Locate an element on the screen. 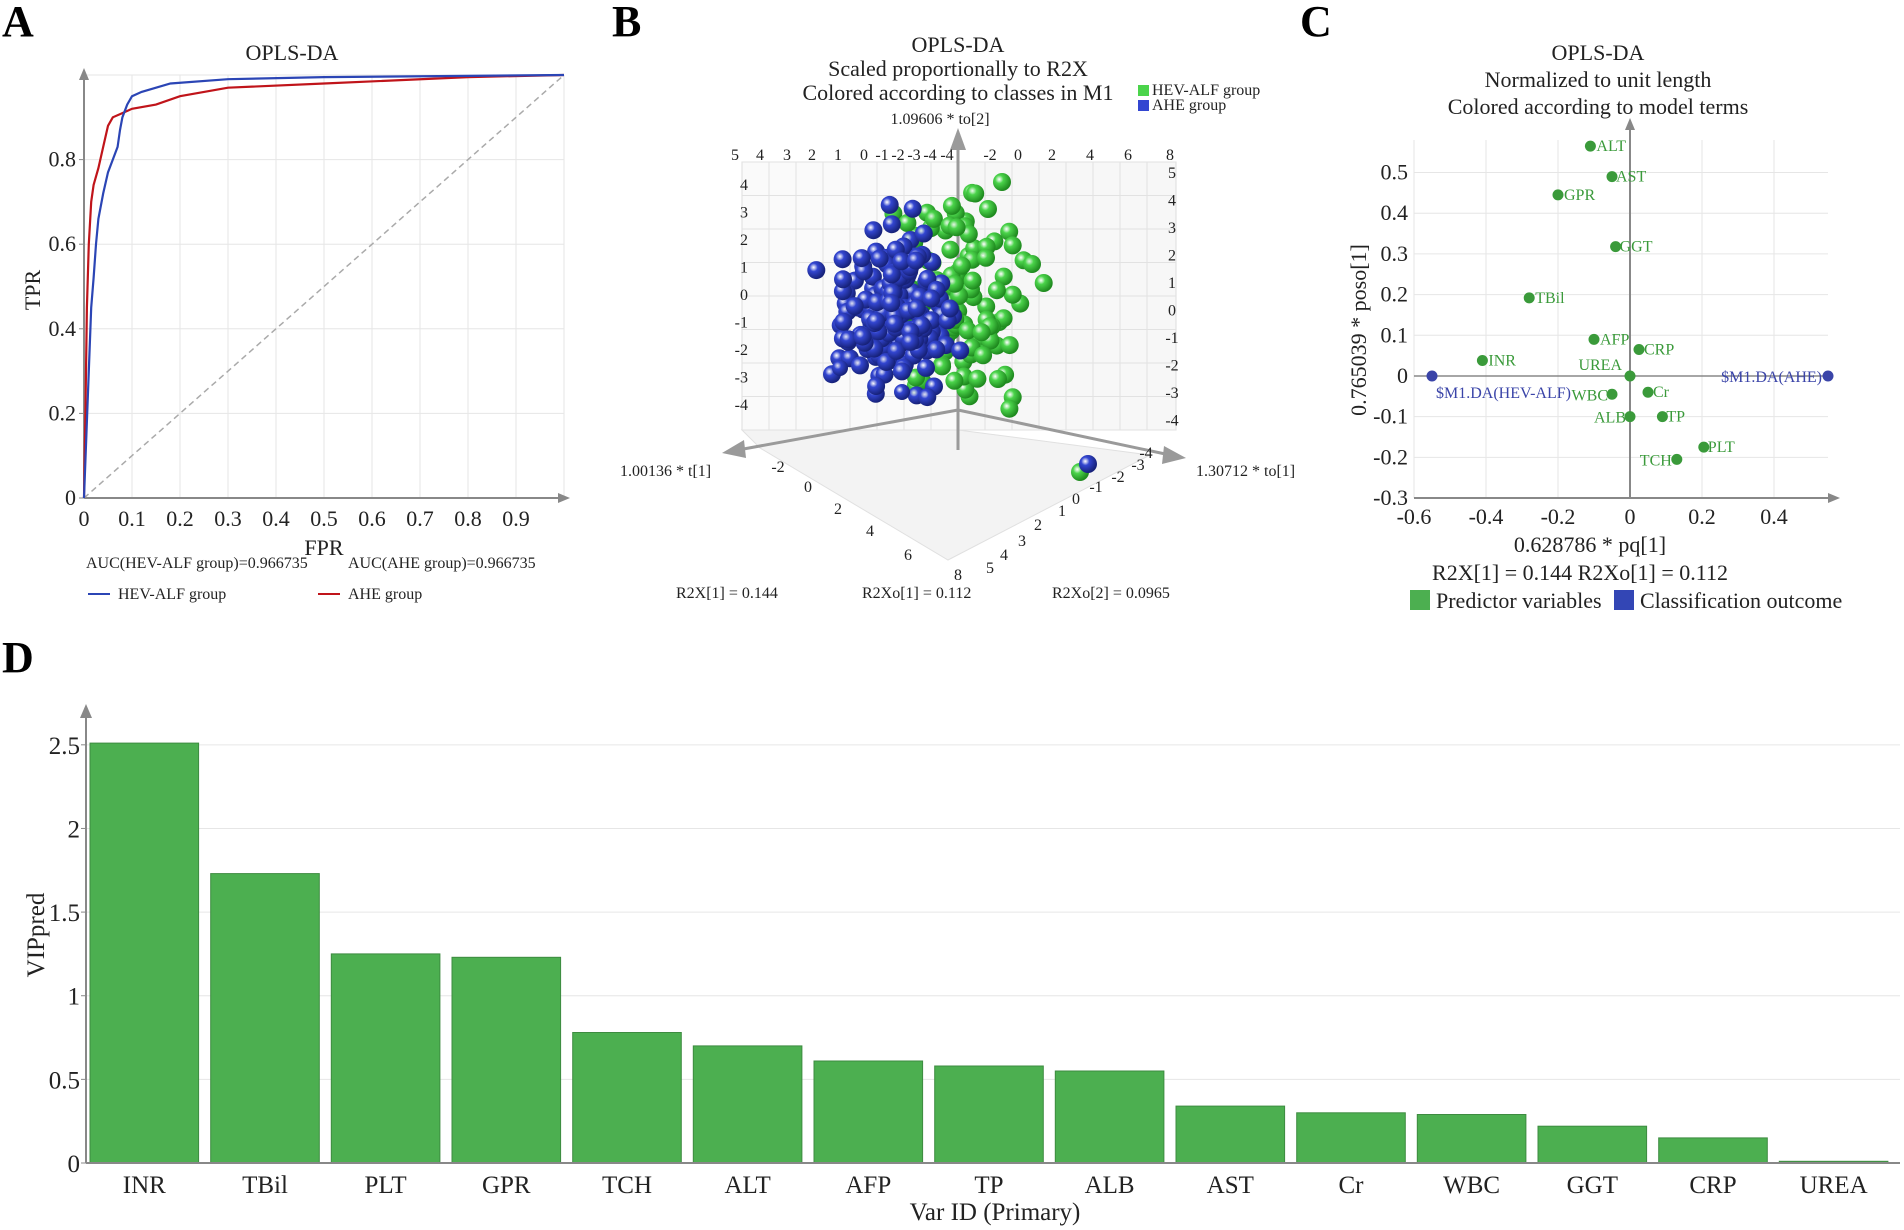 The image size is (1904, 1230). vip-x-tick: INR is located at coordinates (144, 1185).